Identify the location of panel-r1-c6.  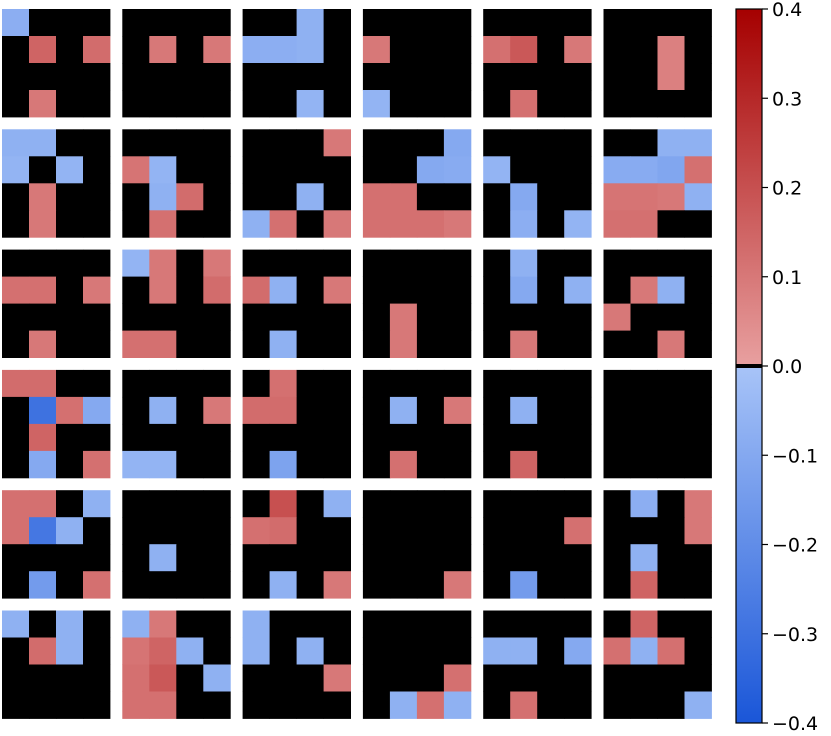
(657, 63).